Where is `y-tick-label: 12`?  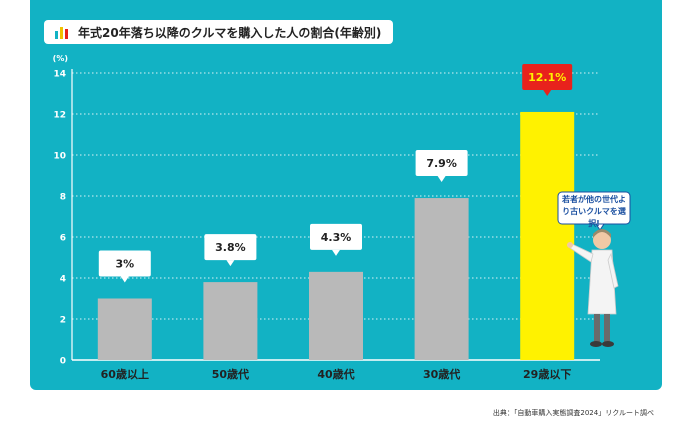 y-tick-label: 12 is located at coordinates (59, 116).